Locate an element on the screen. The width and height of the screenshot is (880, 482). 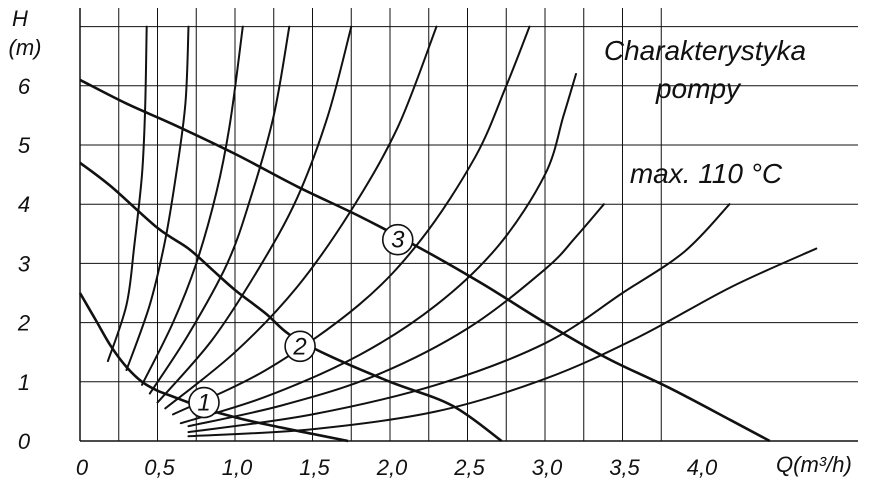
operating-point-1: 1 is located at coordinates (204, 402).